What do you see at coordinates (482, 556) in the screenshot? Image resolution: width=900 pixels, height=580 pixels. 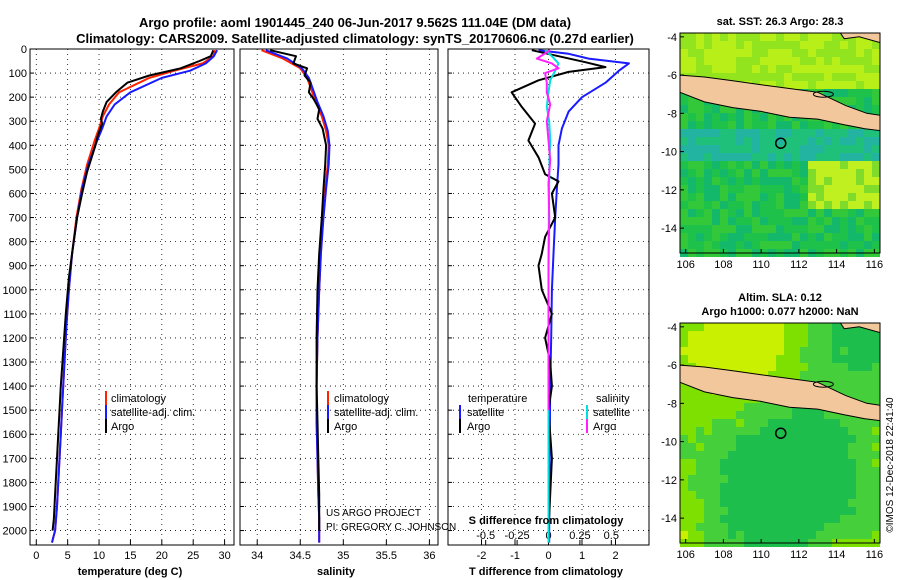 I see `x-tick-label: -2` at bounding box center [482, 556].